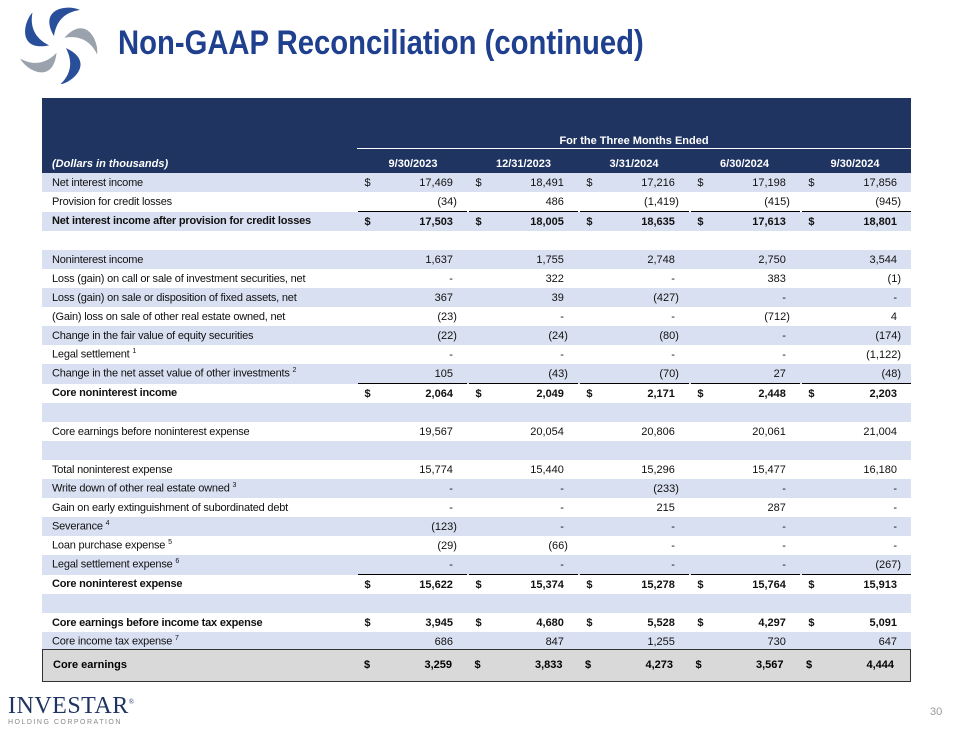  What do you see at coordinates (381, 43) in the screenshot?
I see `page-title: Non-GAAP Reconciliation (continued)` at bounding box center [381, 43].